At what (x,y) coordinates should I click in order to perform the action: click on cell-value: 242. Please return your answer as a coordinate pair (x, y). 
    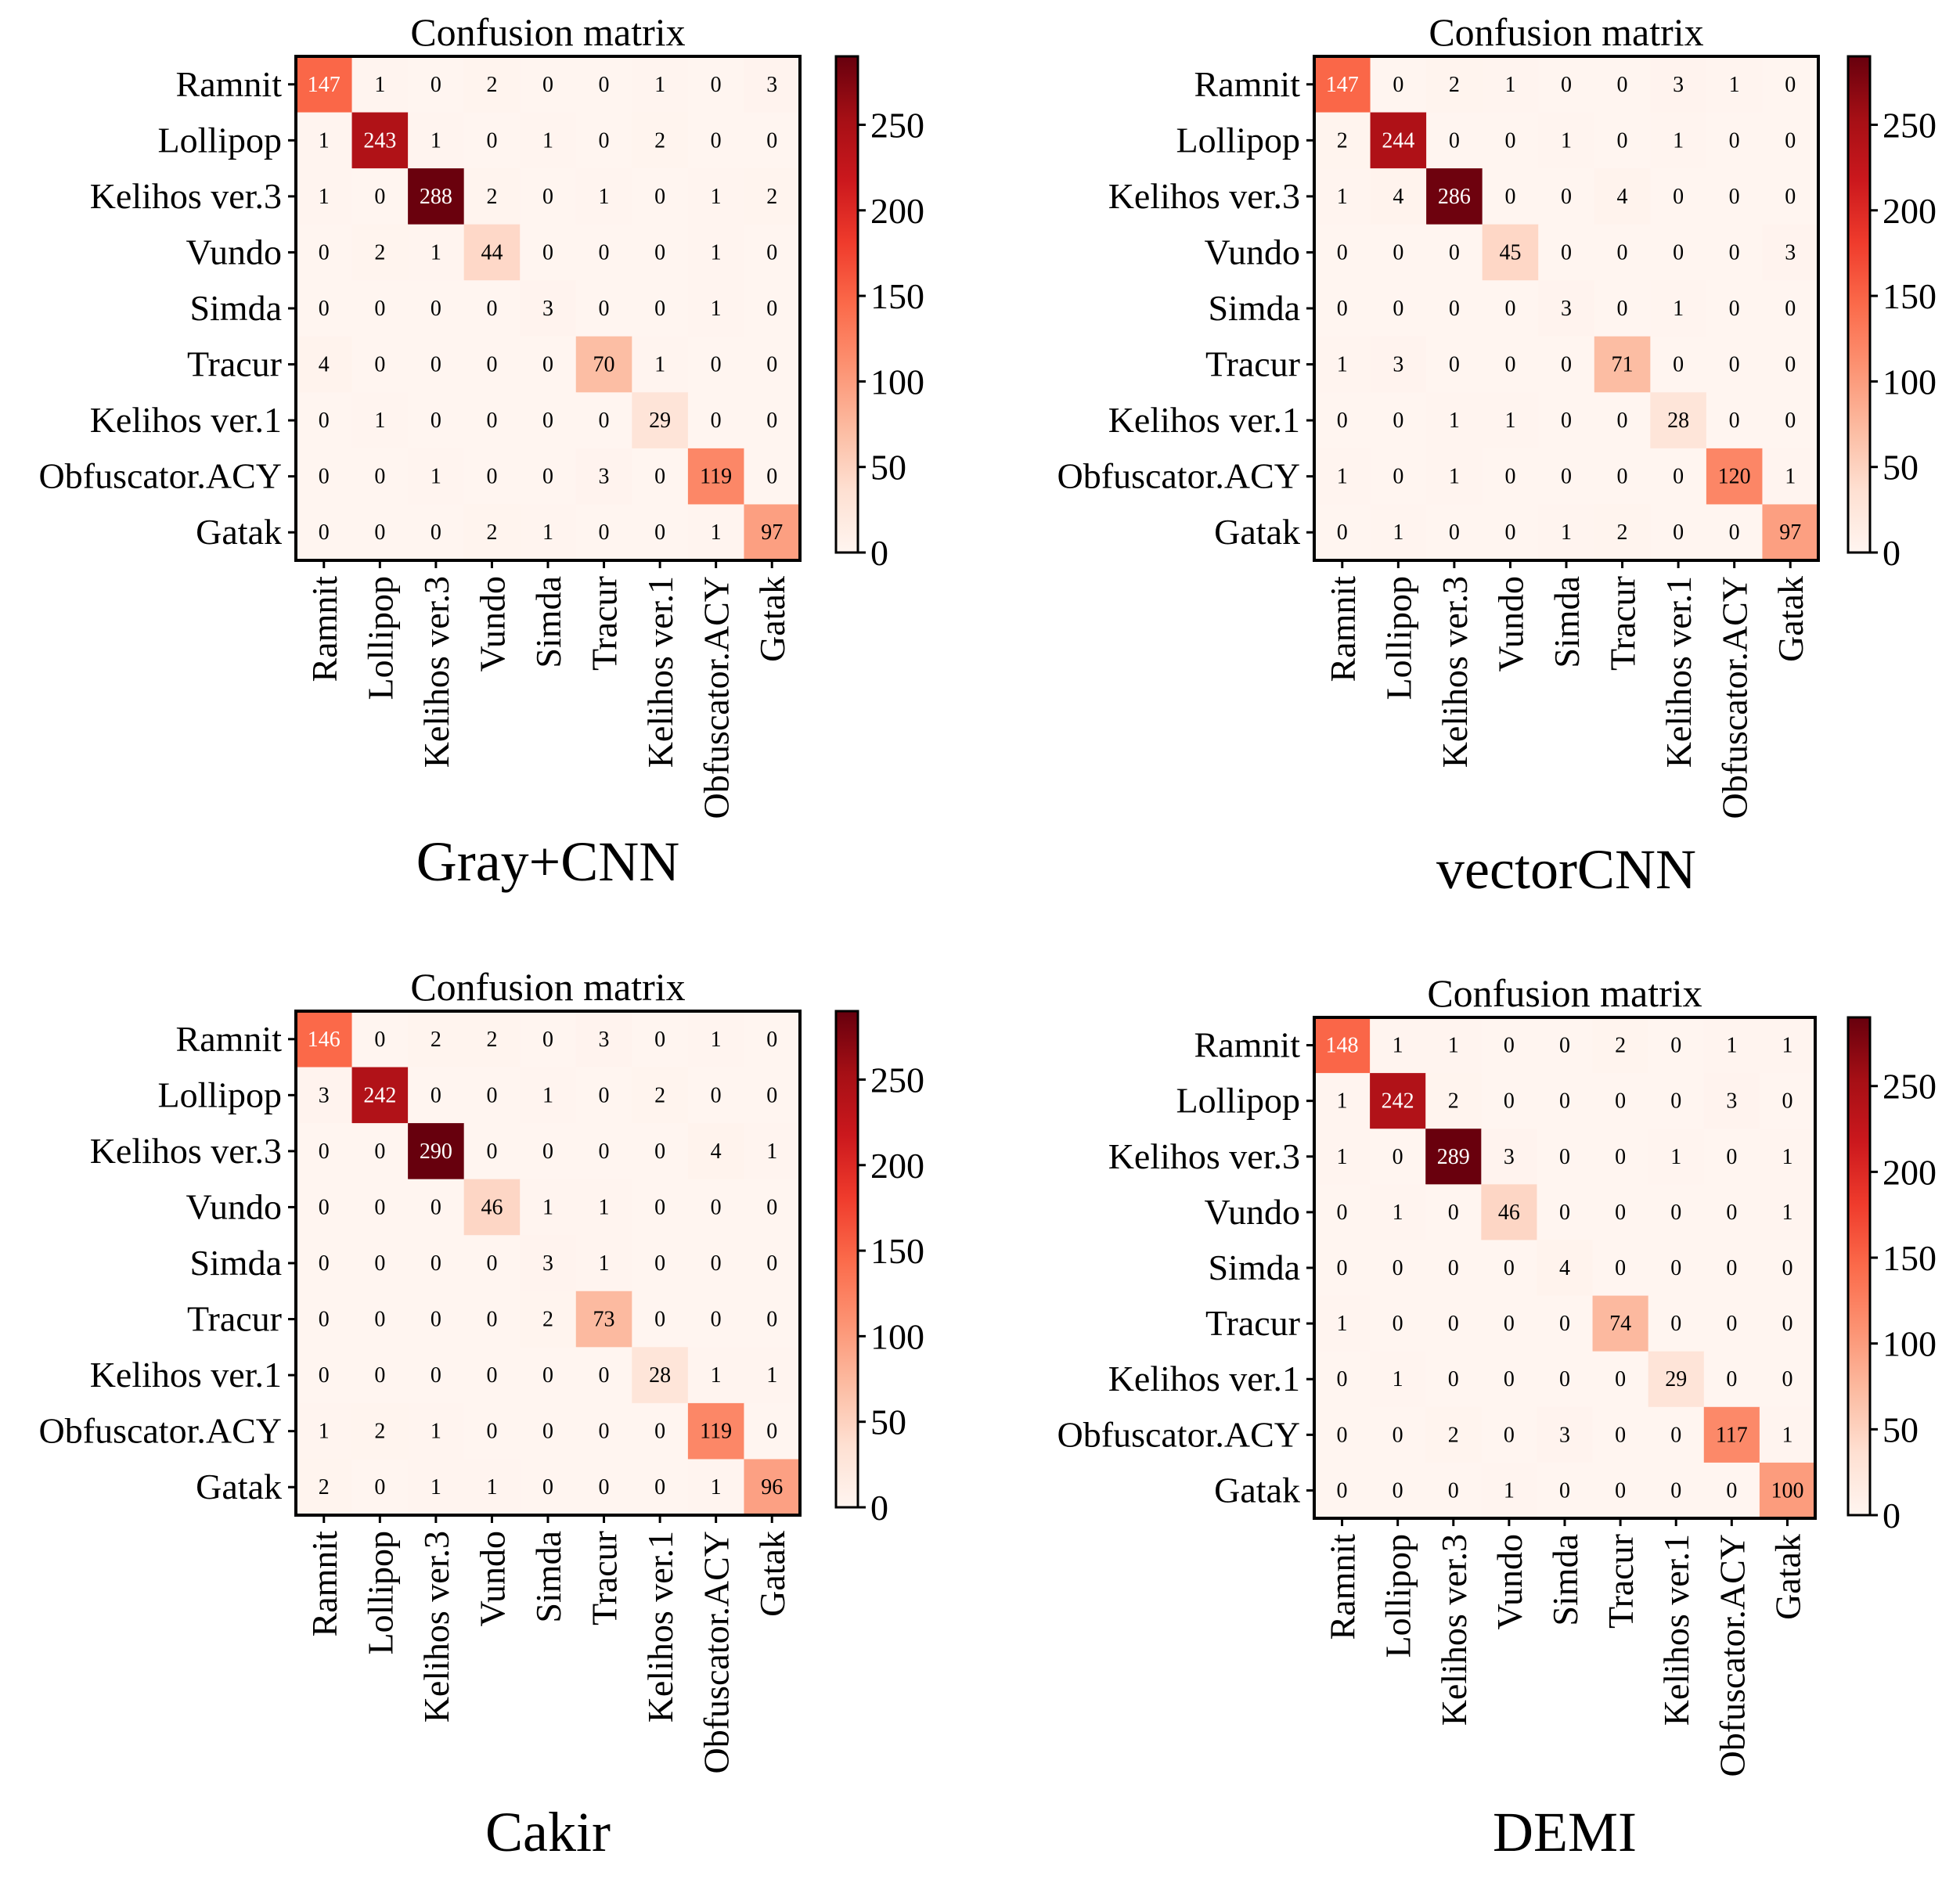
    Looking at the image, I should click on (379, 1095).